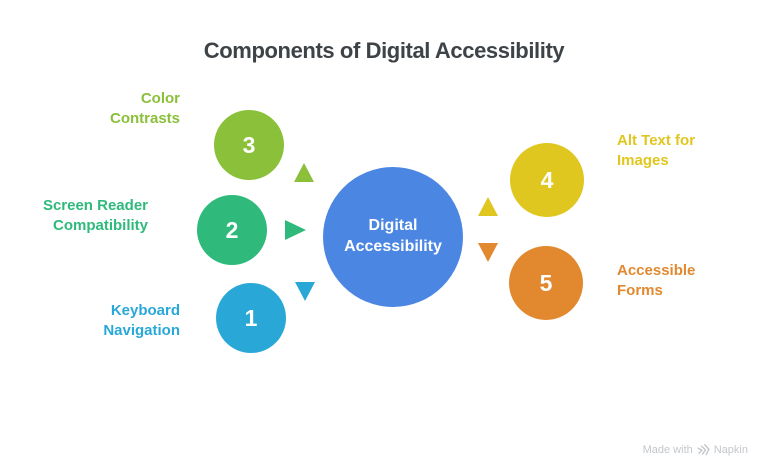 This screenshot has height=475, width=768. What do you see at coordinates (730, 450) in the screenshot?
I see `watermark-brand: Napkin` at bounding box center [730, 450].